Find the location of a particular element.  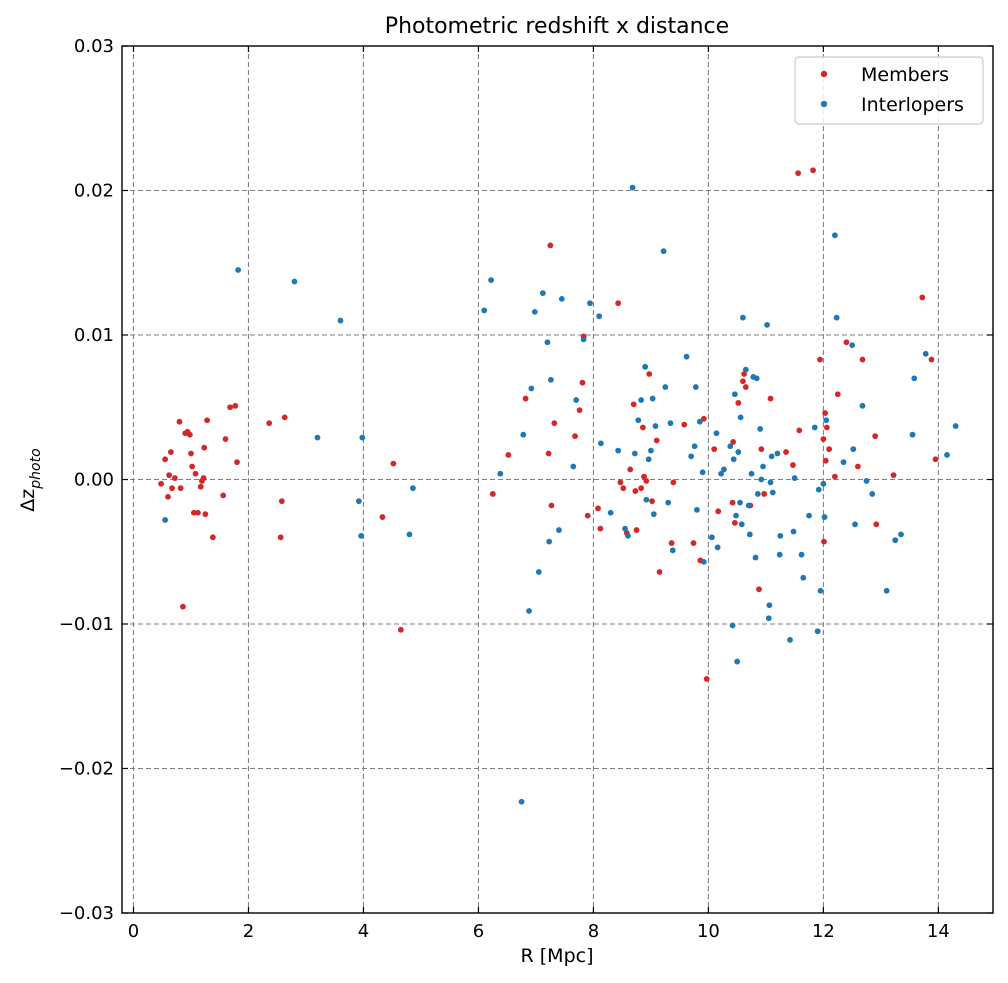

y-tick-label: −0.02 is located at coordinates (86, 769).